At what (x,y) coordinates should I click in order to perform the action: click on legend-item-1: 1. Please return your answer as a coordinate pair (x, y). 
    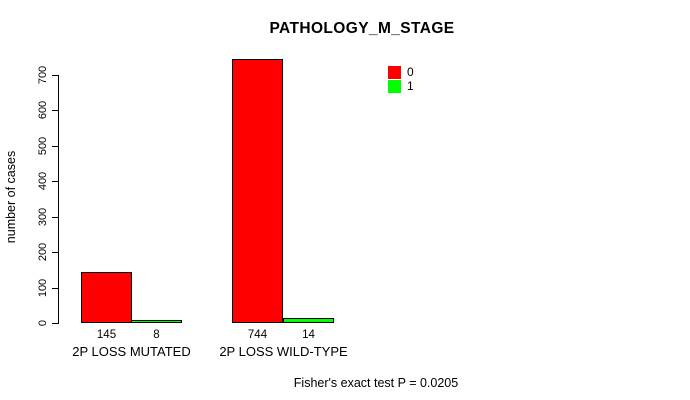
    Looking at the image, I should click on (401, 86).